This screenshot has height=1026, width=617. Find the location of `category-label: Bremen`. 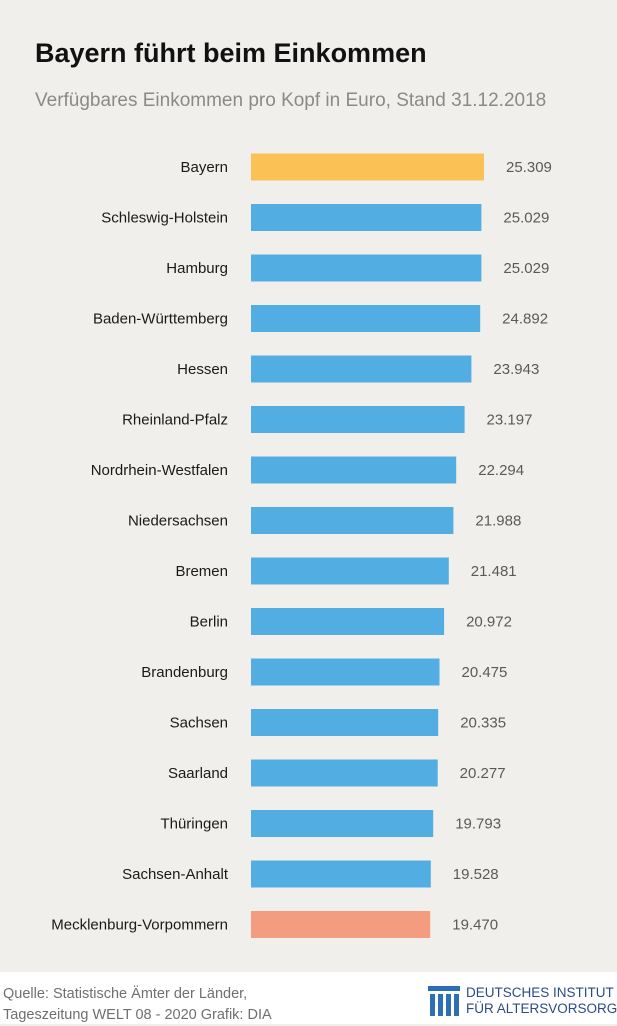

category-label: Bremen is located at coordinates (201, 571).